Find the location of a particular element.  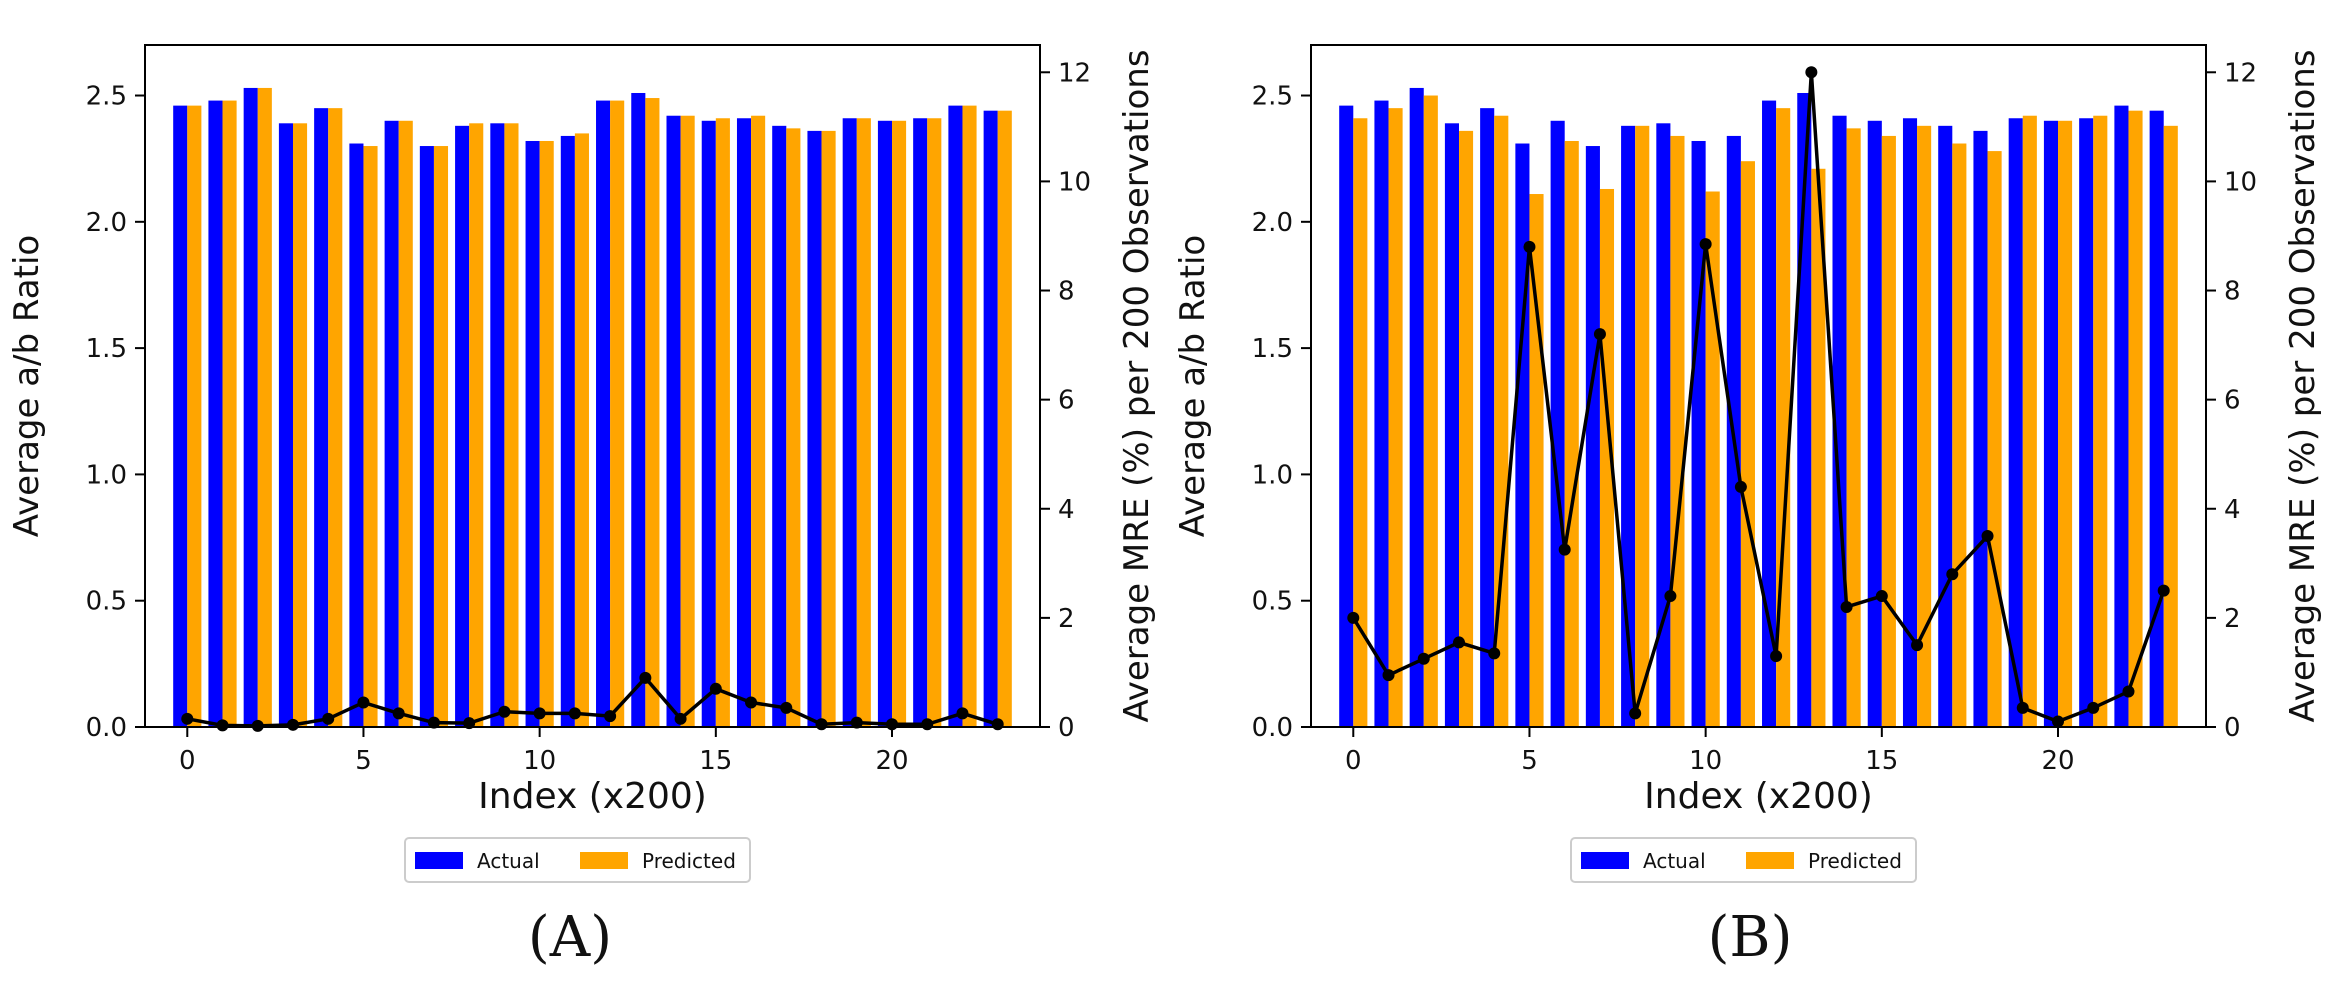

x-tick-label-2: 10 is located at coordinates (539, 761).